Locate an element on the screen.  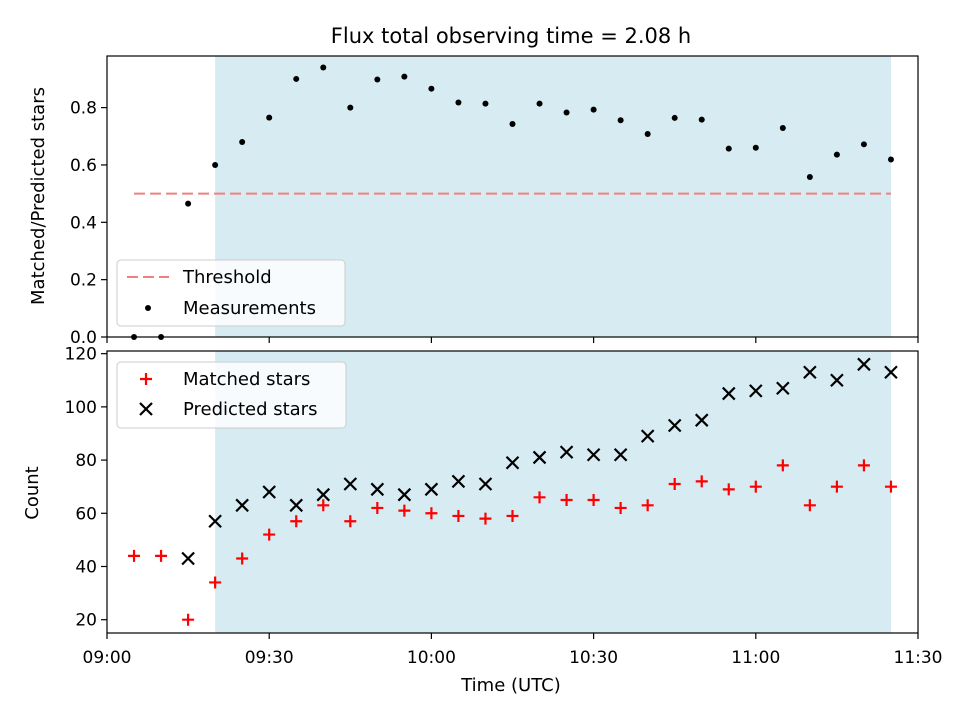
top-legend: Threshold Measurements is located at coordinates (231, 293).